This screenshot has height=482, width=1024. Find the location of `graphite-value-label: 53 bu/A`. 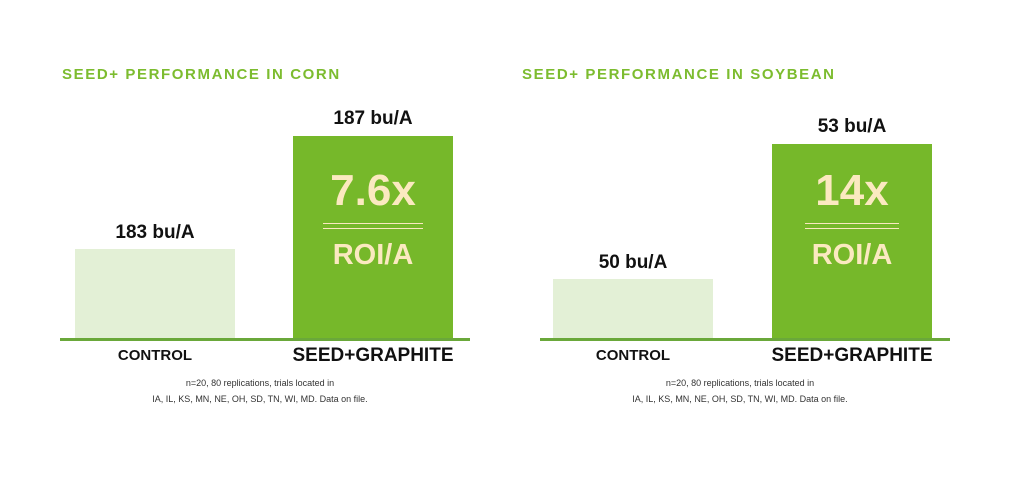

graphite-value-label: 53 bu/A is located at coordinates (852, 126).